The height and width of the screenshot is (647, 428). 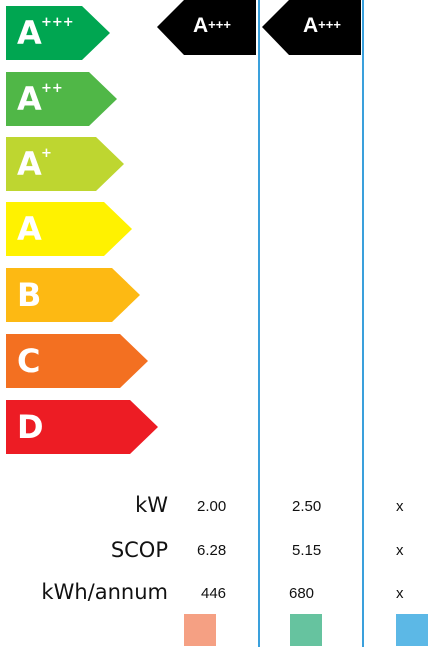 What do you see at coordinates (302, 593) in the screenshot?
I see `product-2-kwh-annum: 680` at bounding box center [302, 593].